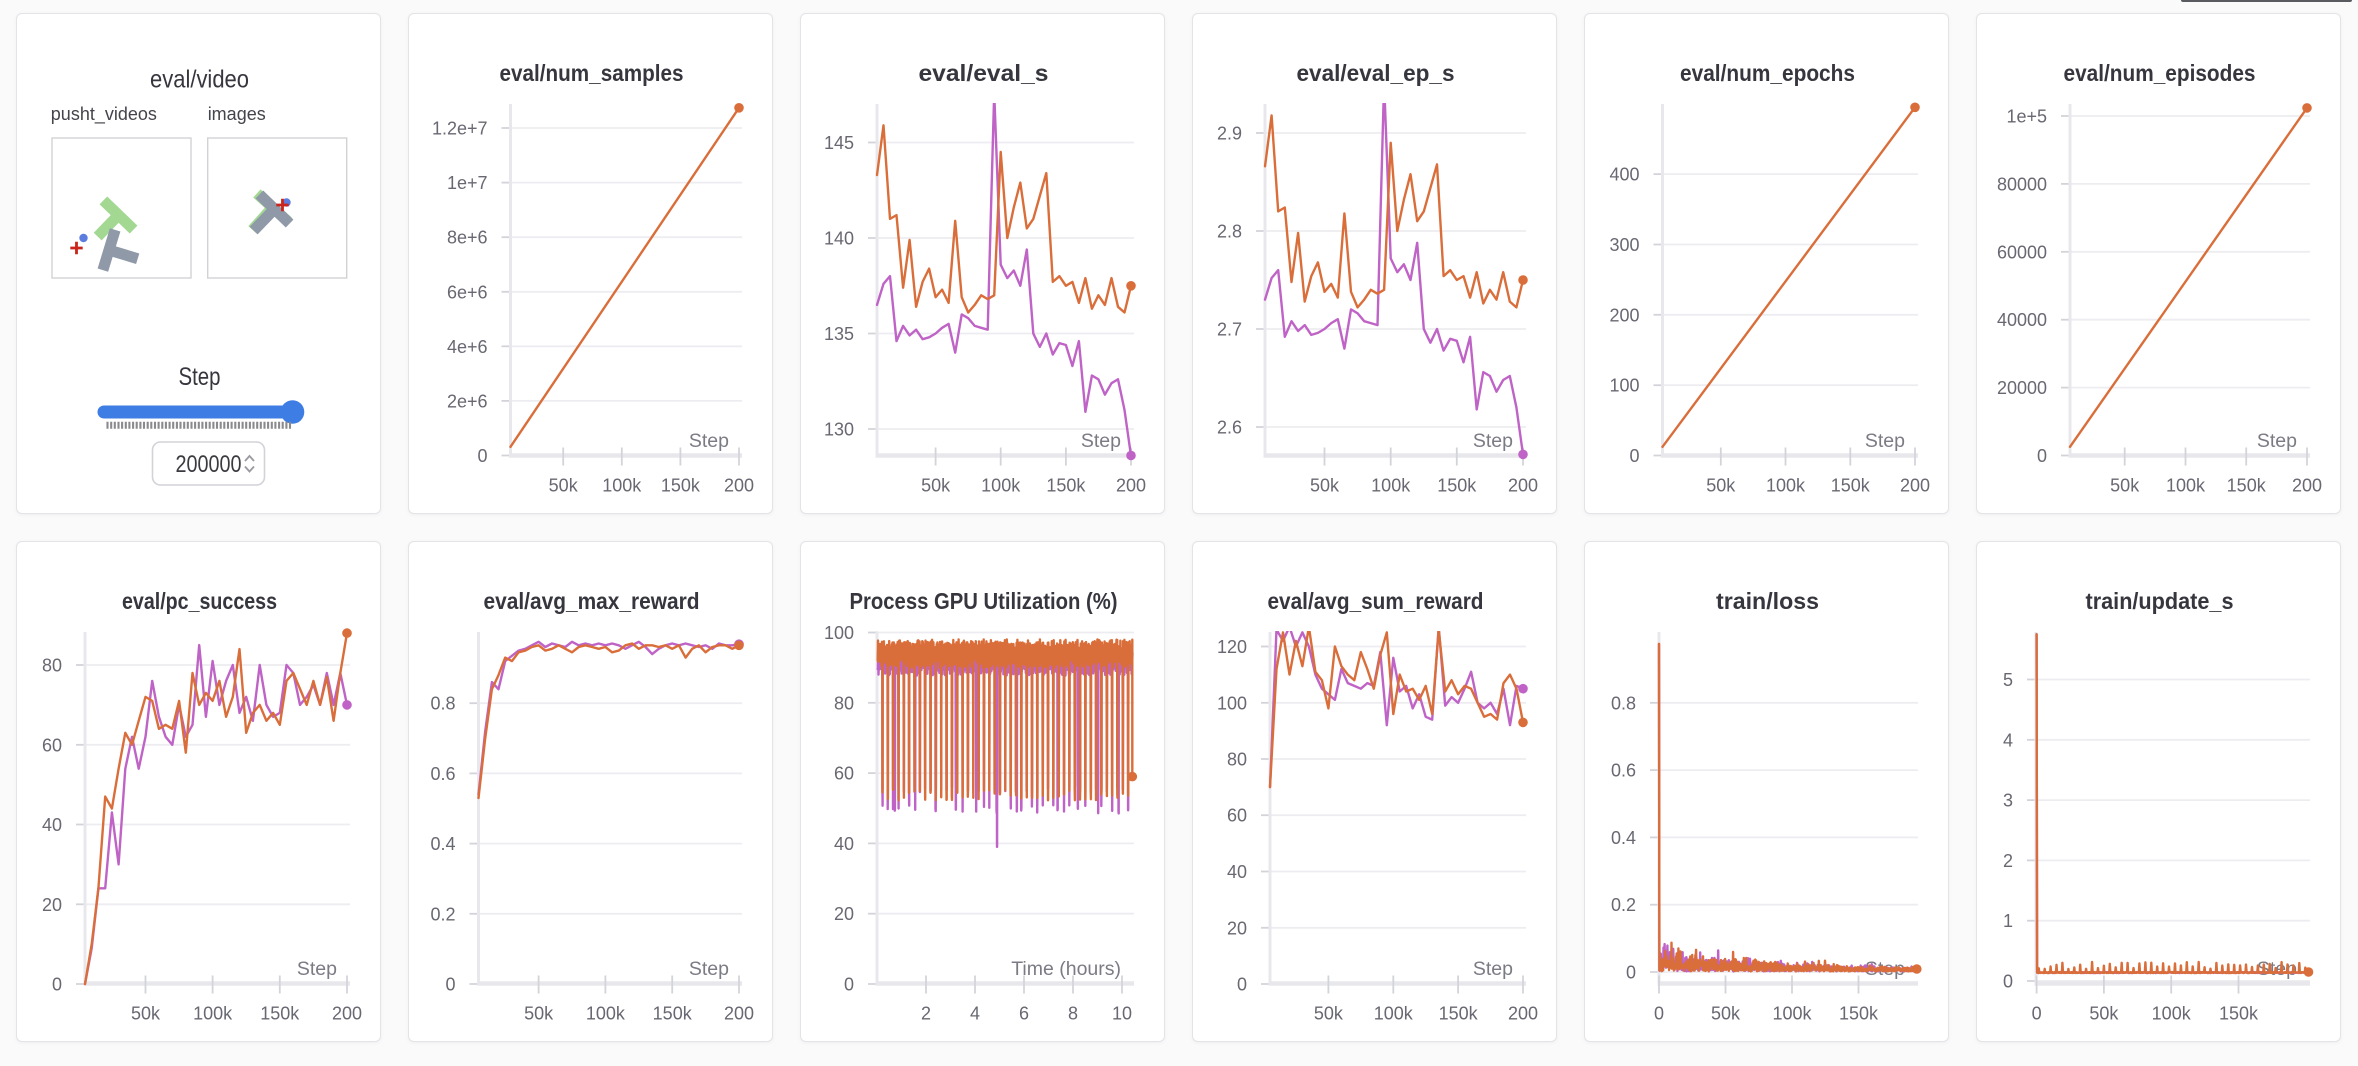 Image resolution: width=2358 pixels, height=1066 pixels. I want to click on svg-text: eval/num_samples, so click(592, 73).